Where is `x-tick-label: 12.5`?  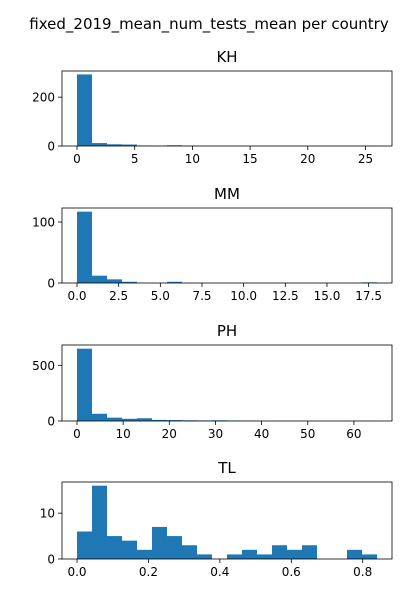
x-tick-label: 12.5 is located at coordinates (285, 296).